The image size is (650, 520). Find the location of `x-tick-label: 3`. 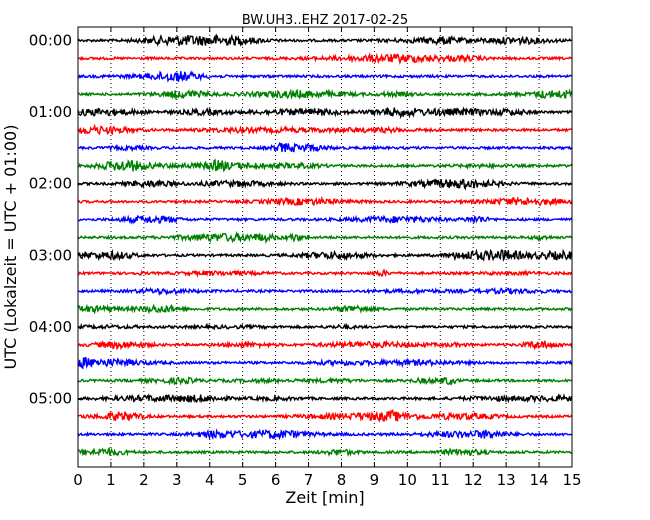

x-tick-label: 3 is located at coordinates (177, 480).